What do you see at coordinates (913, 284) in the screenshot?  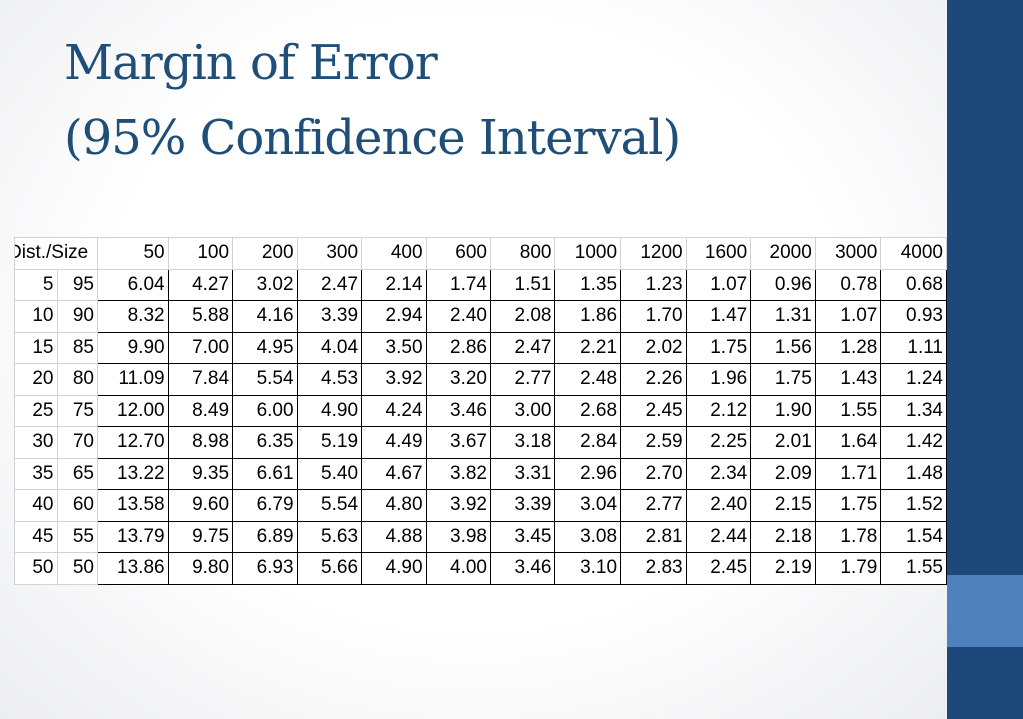 I see `margin-value-cell: 0.68` at bounding box center [913, 284].